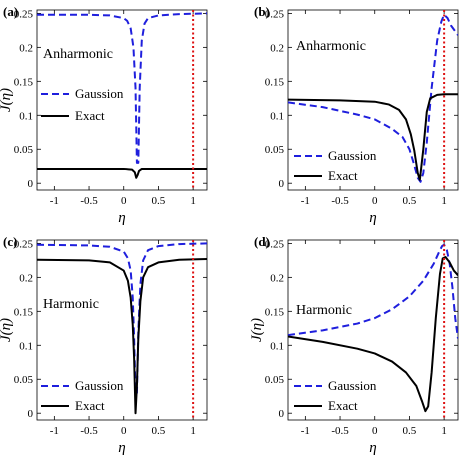  What do you see at coordinates (10, 241) in the screenshot?
I see `panel-label: (c)` at bounding box center [10, 241].